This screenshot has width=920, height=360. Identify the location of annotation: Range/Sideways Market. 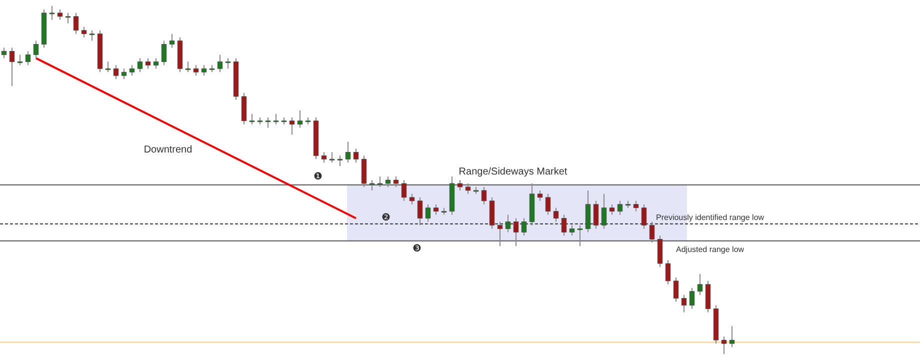
(513, 172).